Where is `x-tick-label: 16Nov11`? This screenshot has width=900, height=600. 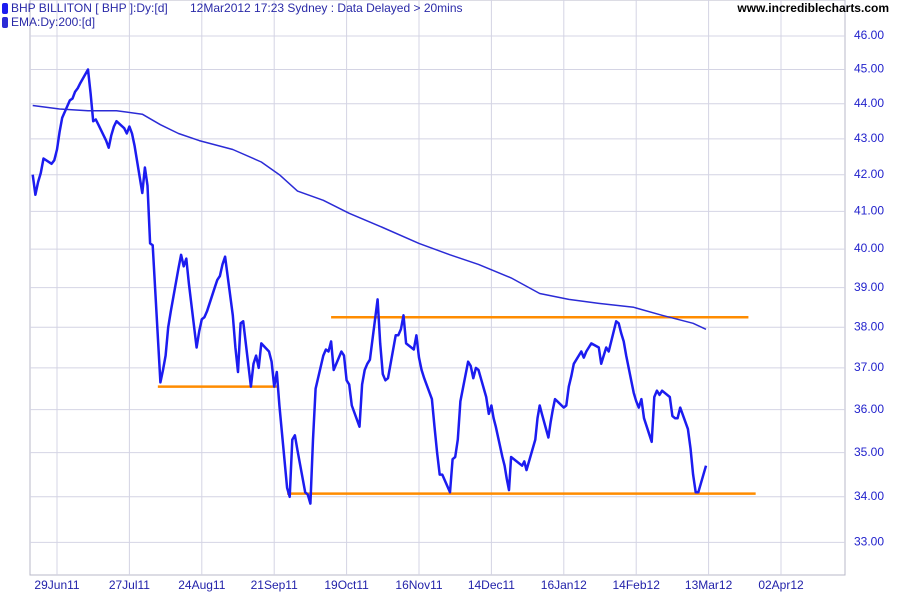
x-tick-label: 16Nov11 is located at coordinates (418, 585).